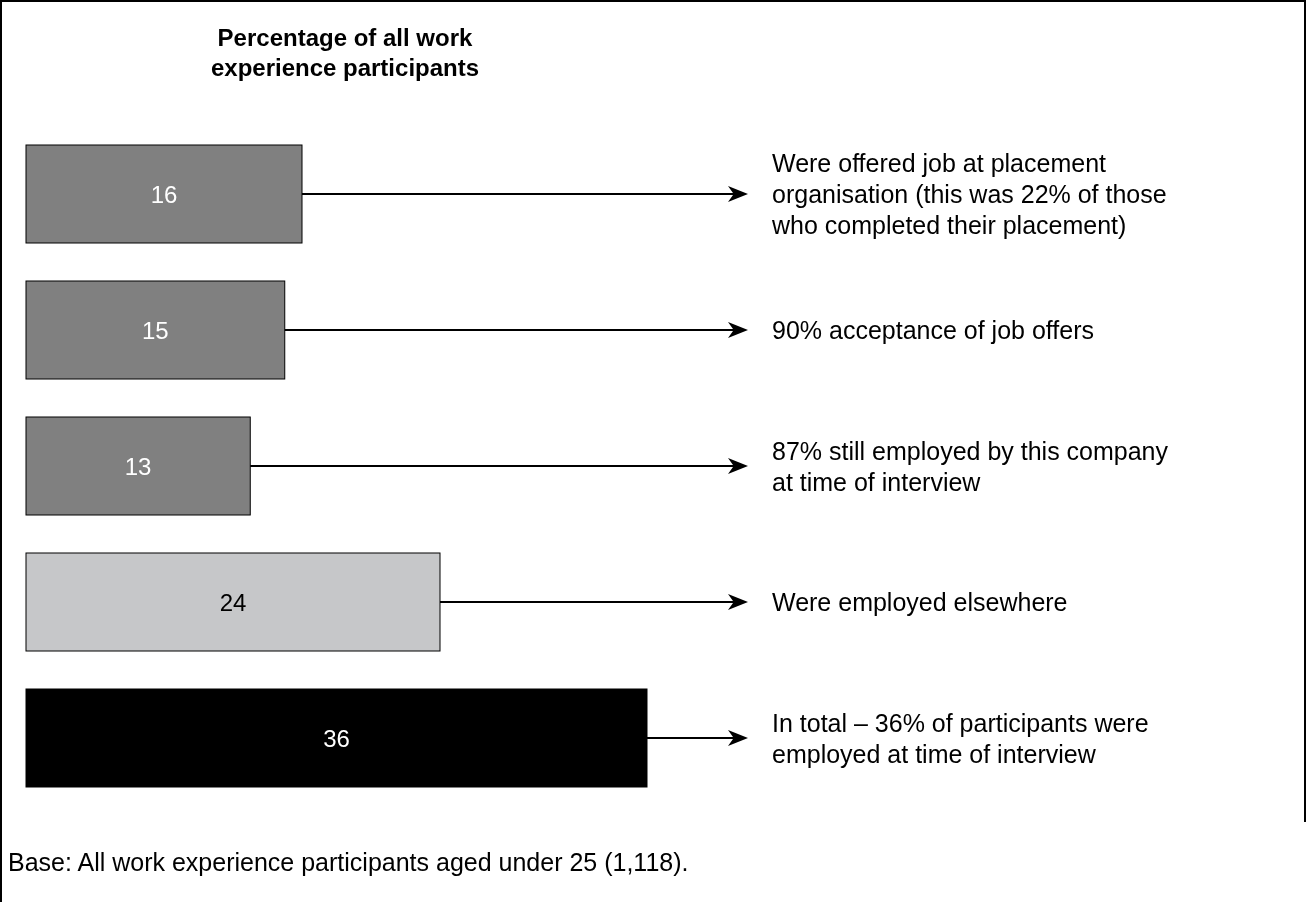 Image resolution: width=1307 pixels, height=902 pixels. I want to click on y-tick-label: Were employed elsewhere, so click(920, 602).